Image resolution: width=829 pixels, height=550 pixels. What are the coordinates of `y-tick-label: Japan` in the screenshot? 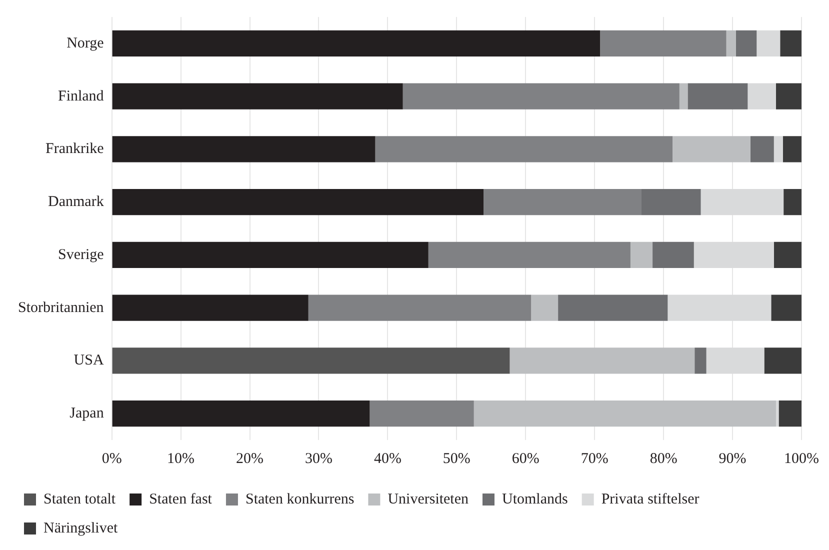 It's located at (87, 414).